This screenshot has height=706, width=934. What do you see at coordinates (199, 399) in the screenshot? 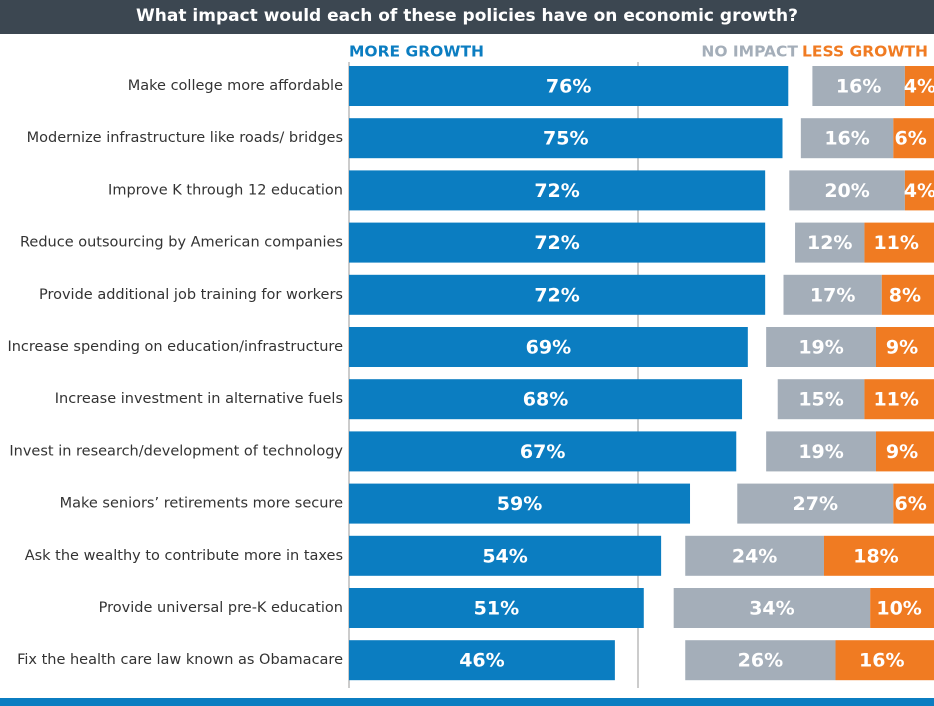
I see `category-label: Increase investment in alternative fuels` at bounding box center [199, 399].